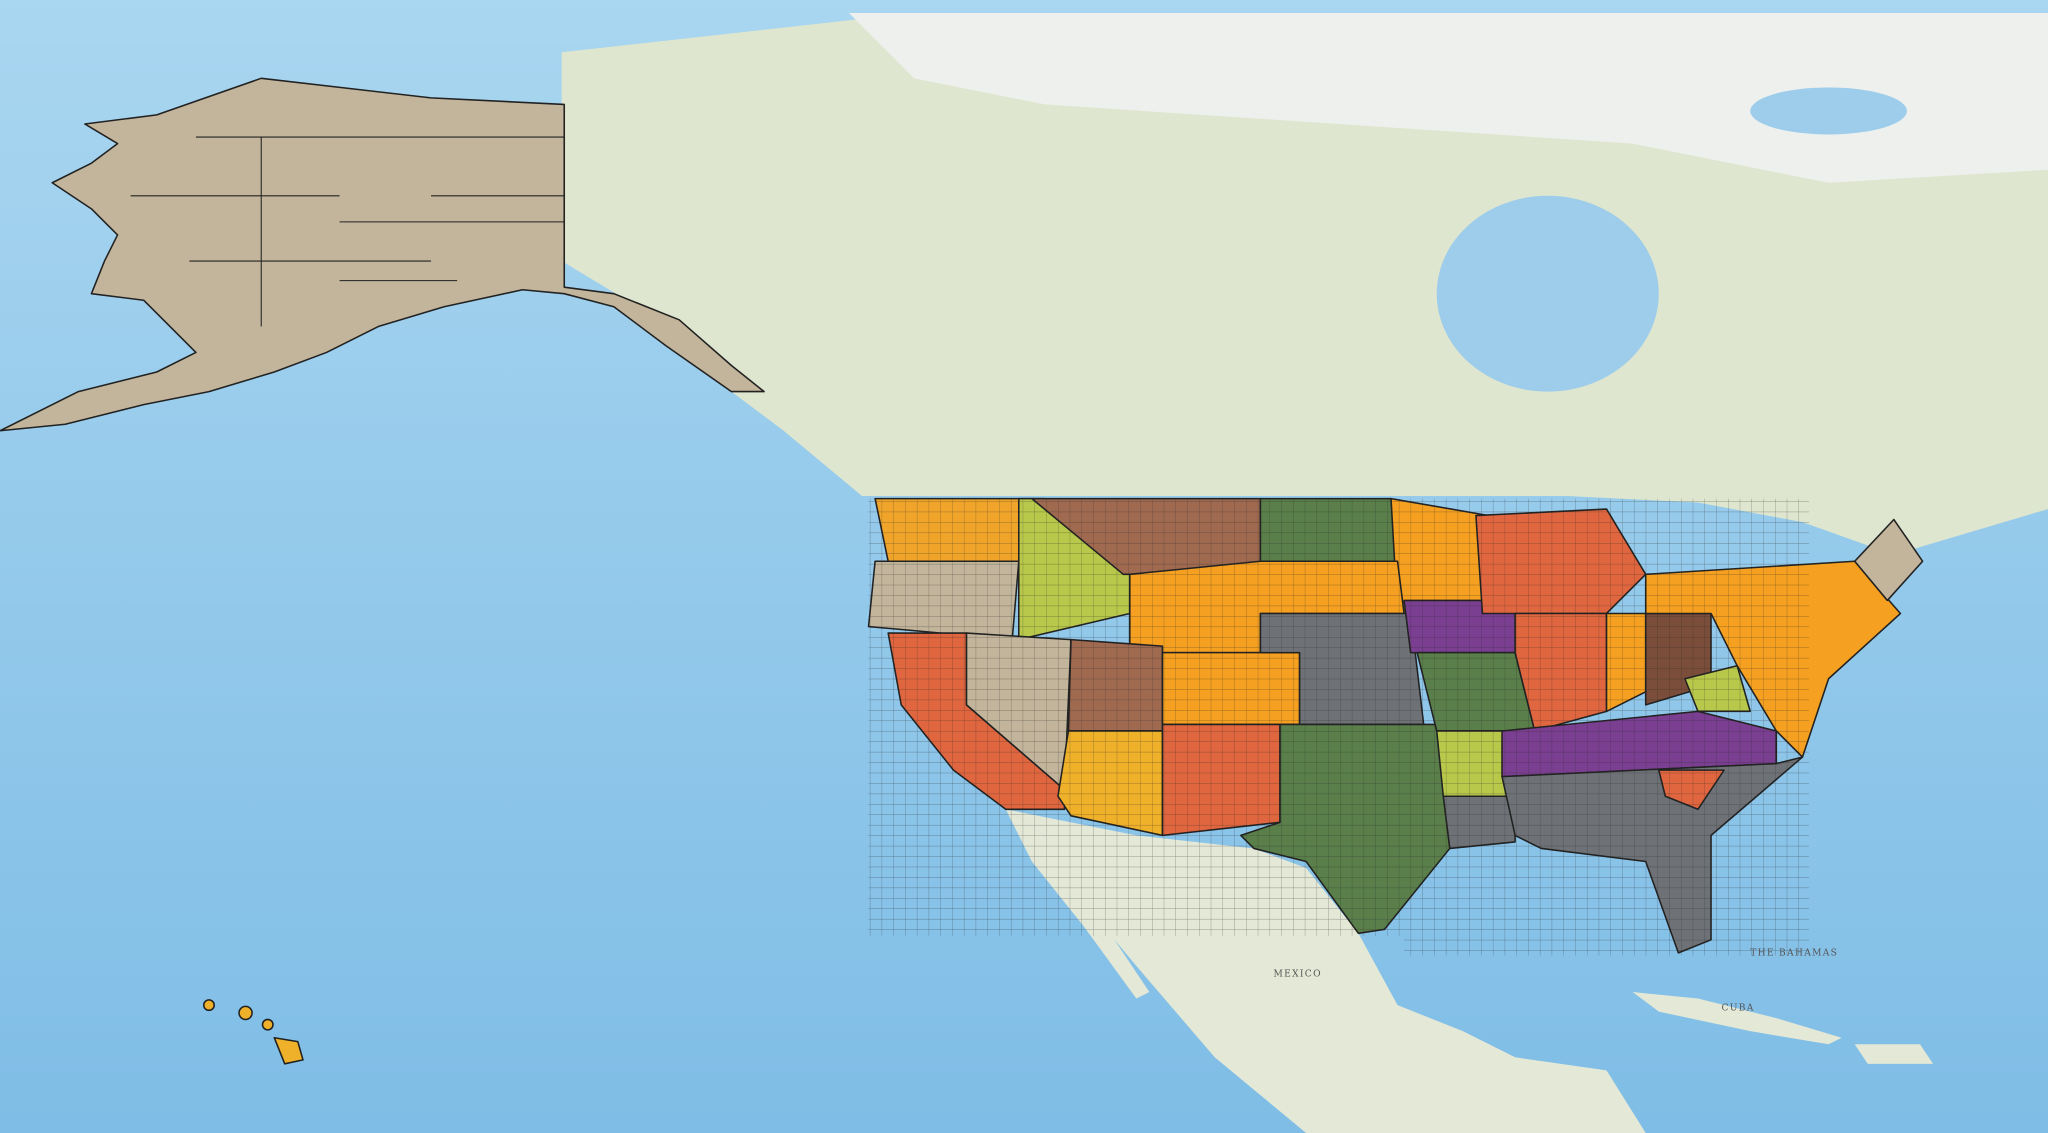 Image resolution: width=2048 pixels, height=1133 pixels. I want to click on bay, so click(1828, 111).